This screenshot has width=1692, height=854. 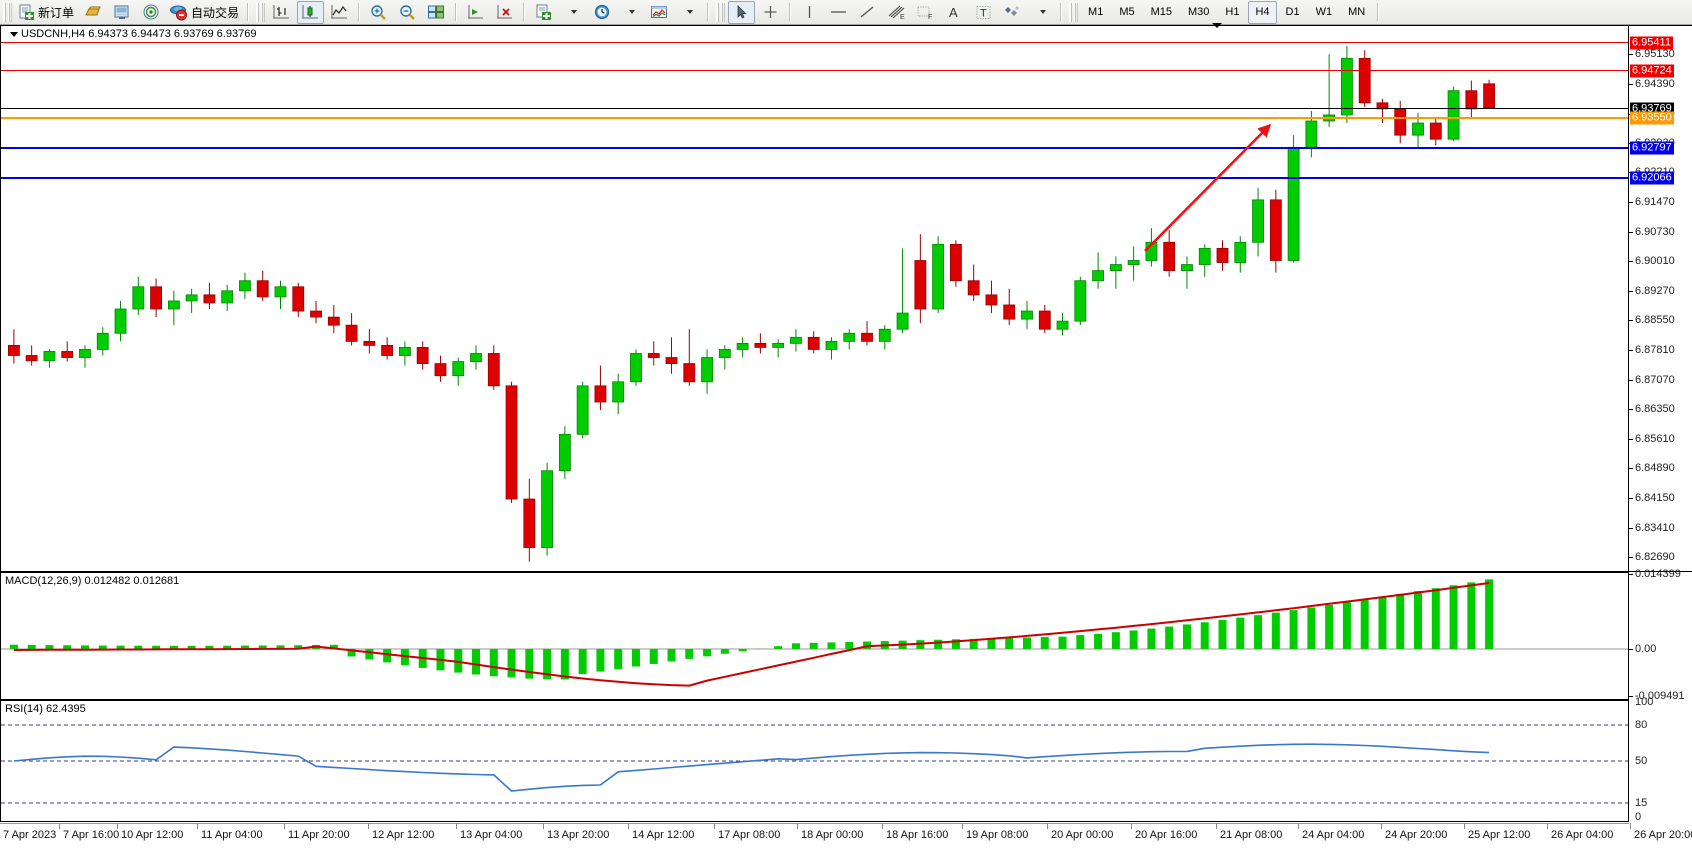 I want to click on fibonacci-button: E, so click(x=896, y=12).